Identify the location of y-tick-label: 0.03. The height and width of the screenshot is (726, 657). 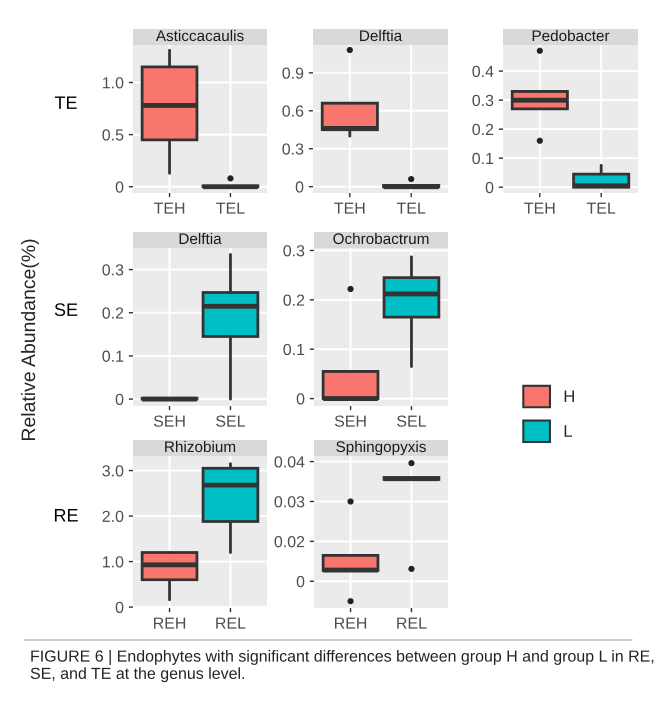
(289, 502).